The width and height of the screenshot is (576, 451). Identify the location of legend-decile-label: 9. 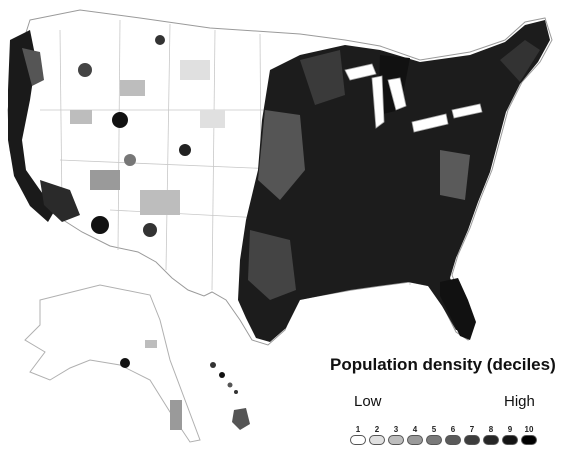
(510, 429).